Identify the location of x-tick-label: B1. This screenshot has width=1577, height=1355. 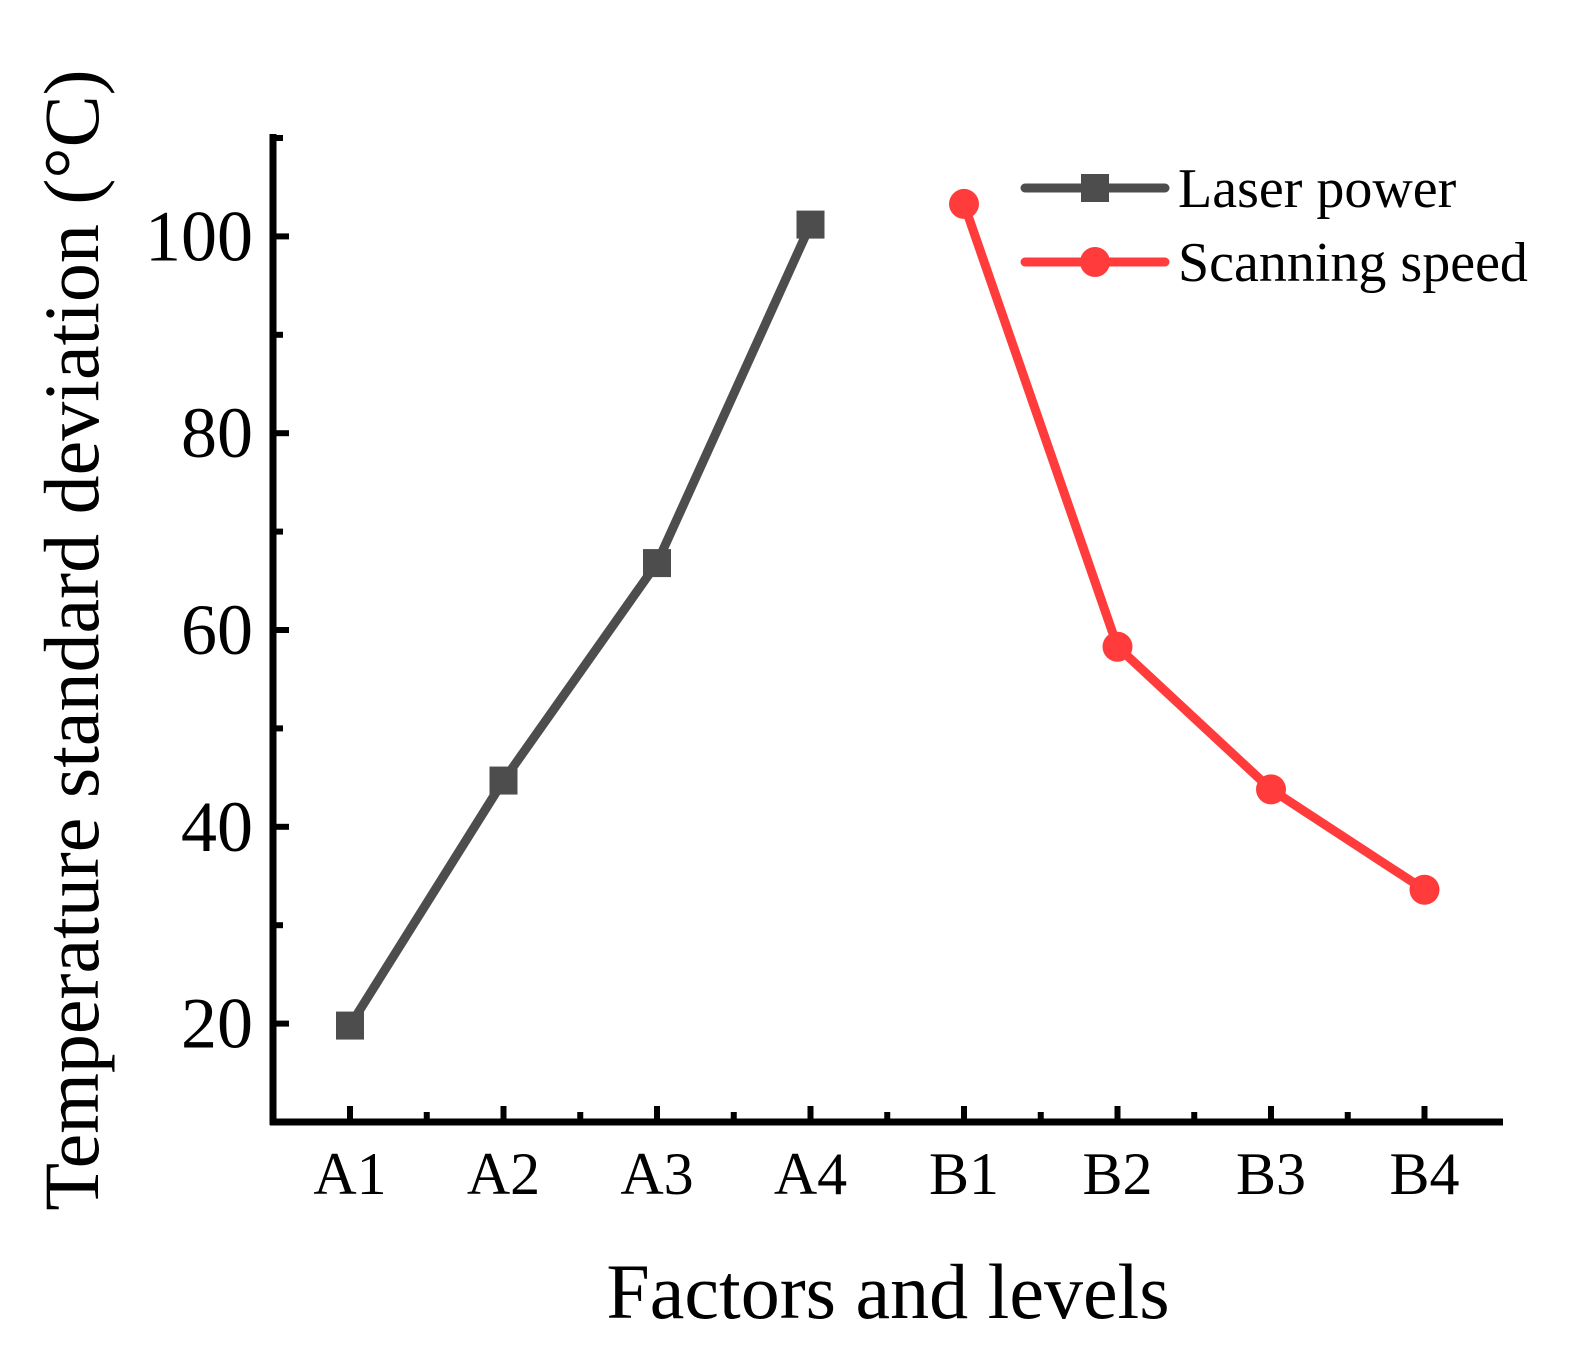
(964, 1174).